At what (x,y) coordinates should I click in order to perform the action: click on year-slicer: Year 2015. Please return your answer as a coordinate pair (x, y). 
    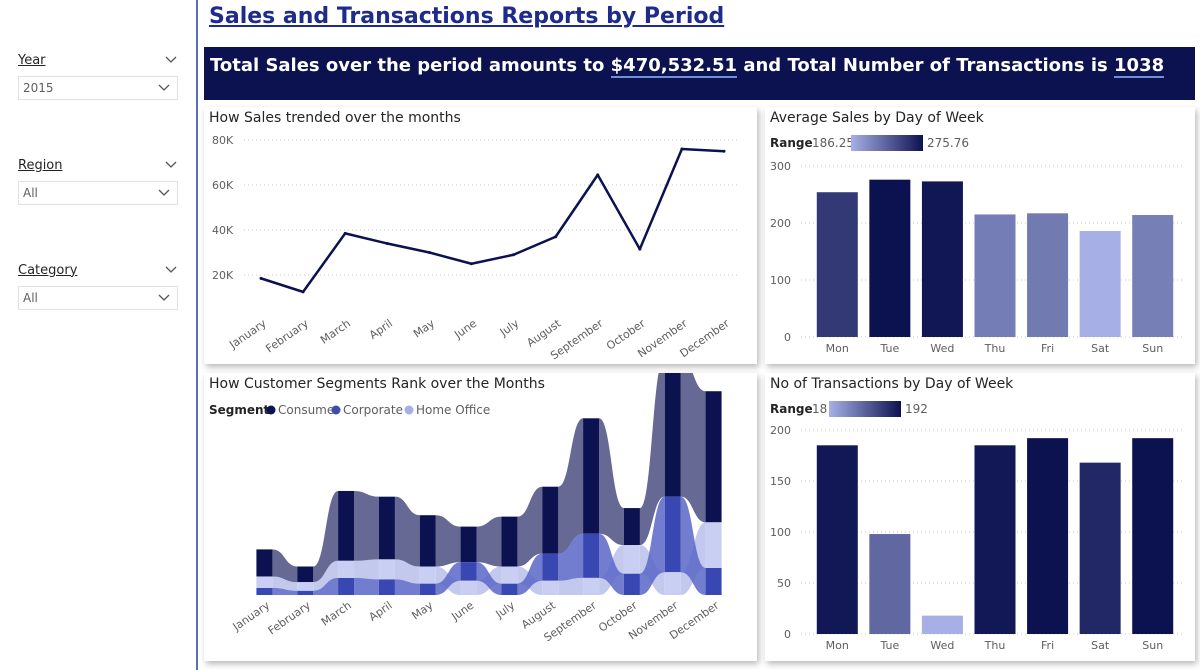
    Looking at the image, I should click on (98, 75).